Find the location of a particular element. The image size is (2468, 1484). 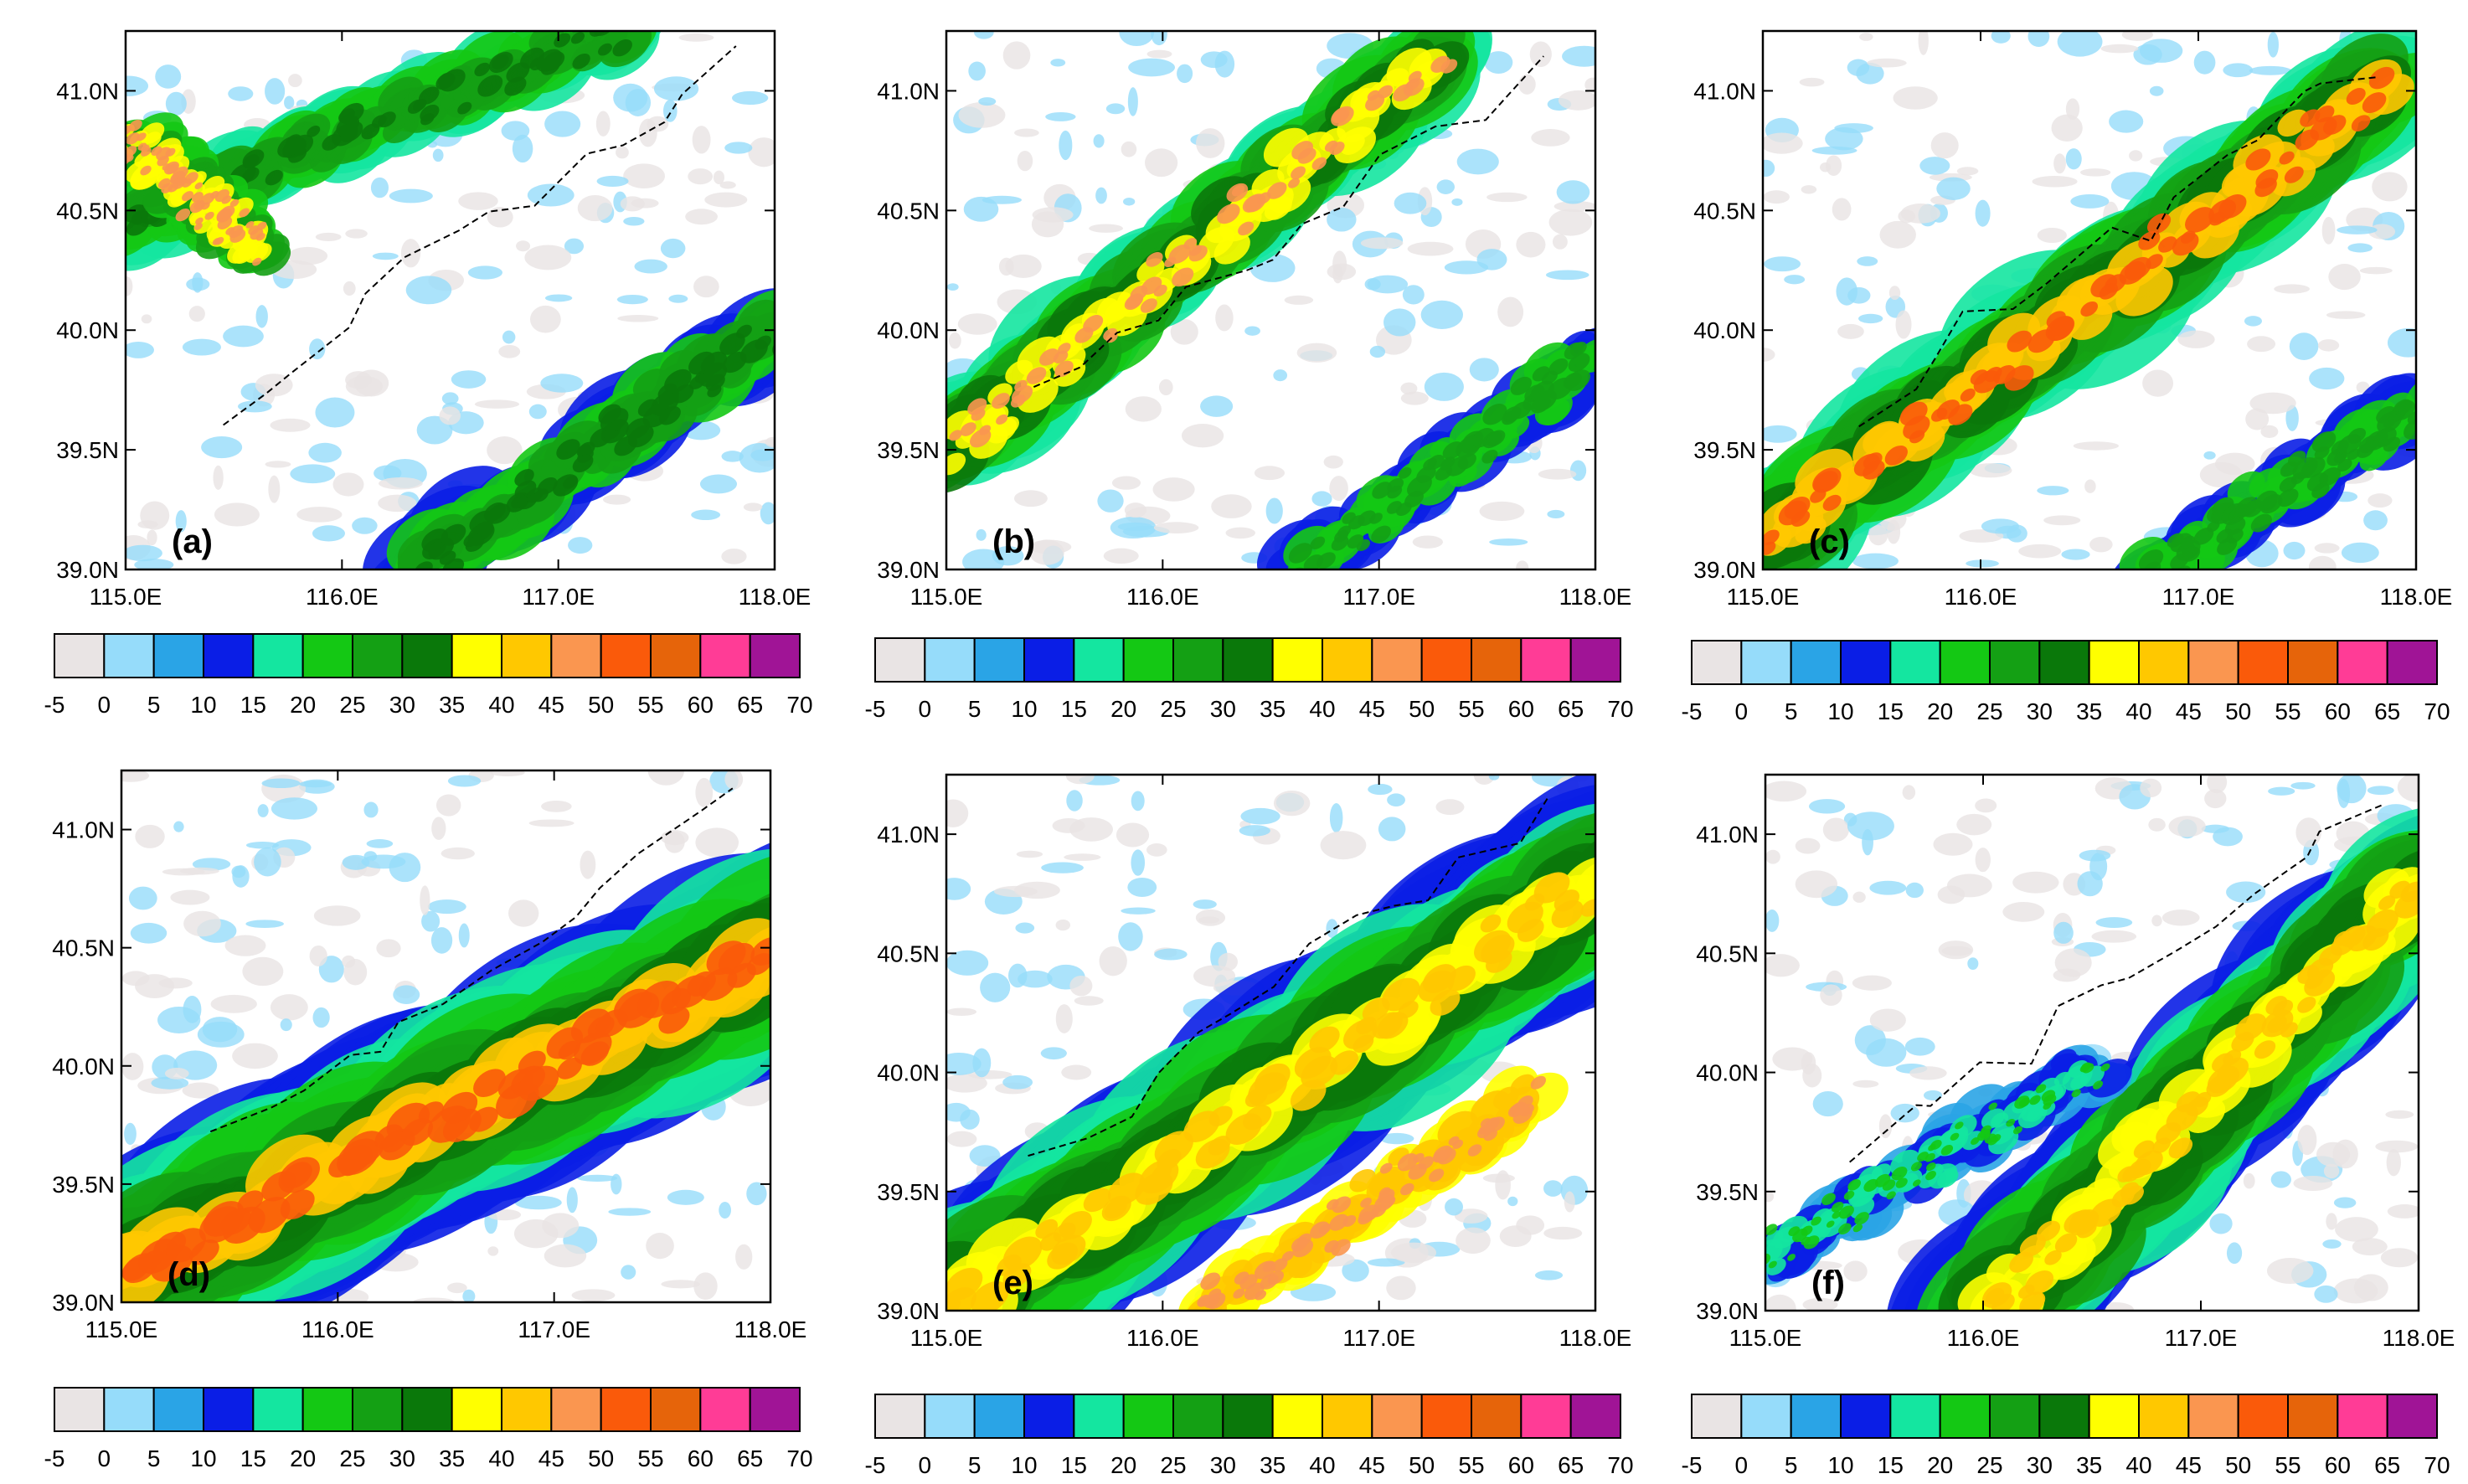

colorbar-label: -5 is located at coordinates (54, 705).